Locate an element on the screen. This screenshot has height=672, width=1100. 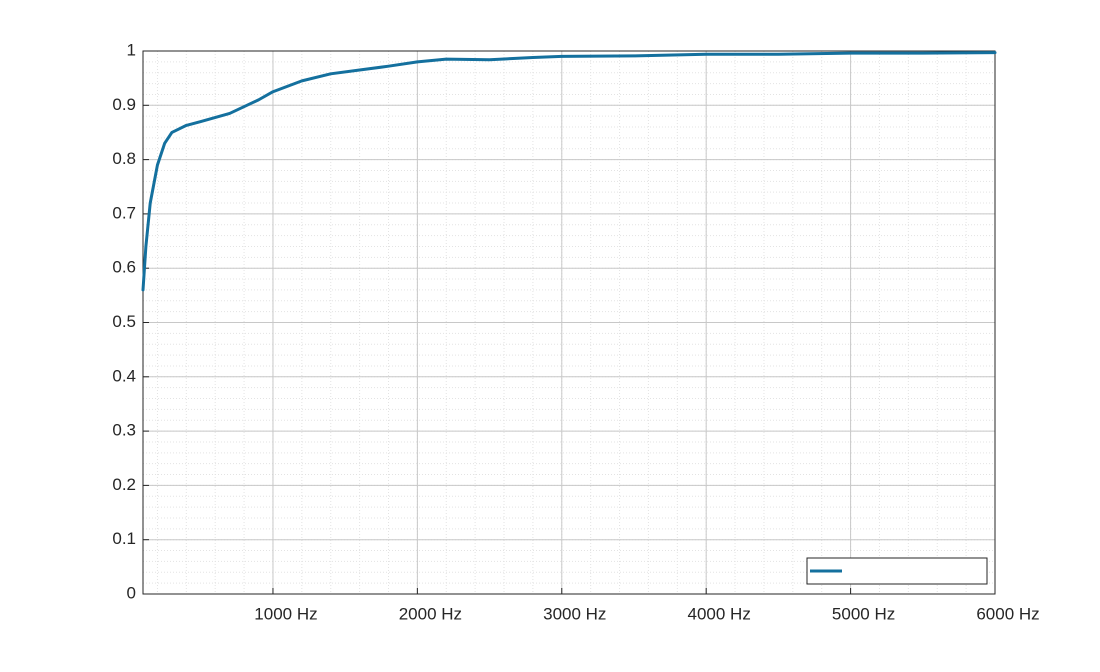
y-tick-label: 0.9 is located at coordinates (124, 104).